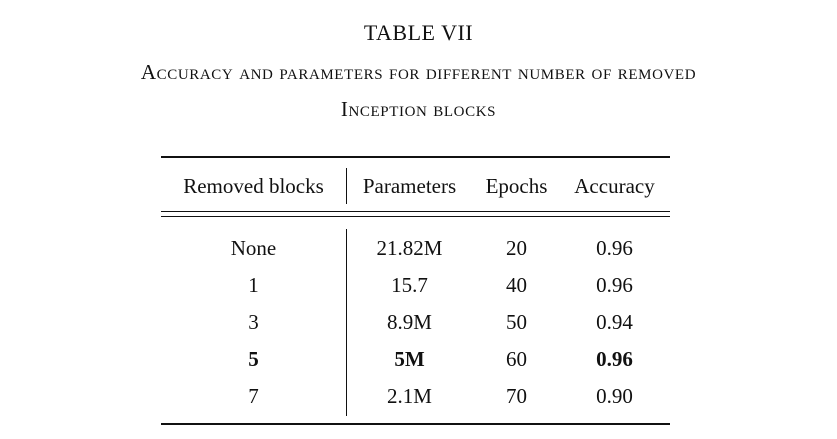 This screenshot has height=439, width=837. What do you see at coordinates (253, 322) in the screenshot?
I see `row-3-removed-blocks: 3` at bounding box center [253, 322].